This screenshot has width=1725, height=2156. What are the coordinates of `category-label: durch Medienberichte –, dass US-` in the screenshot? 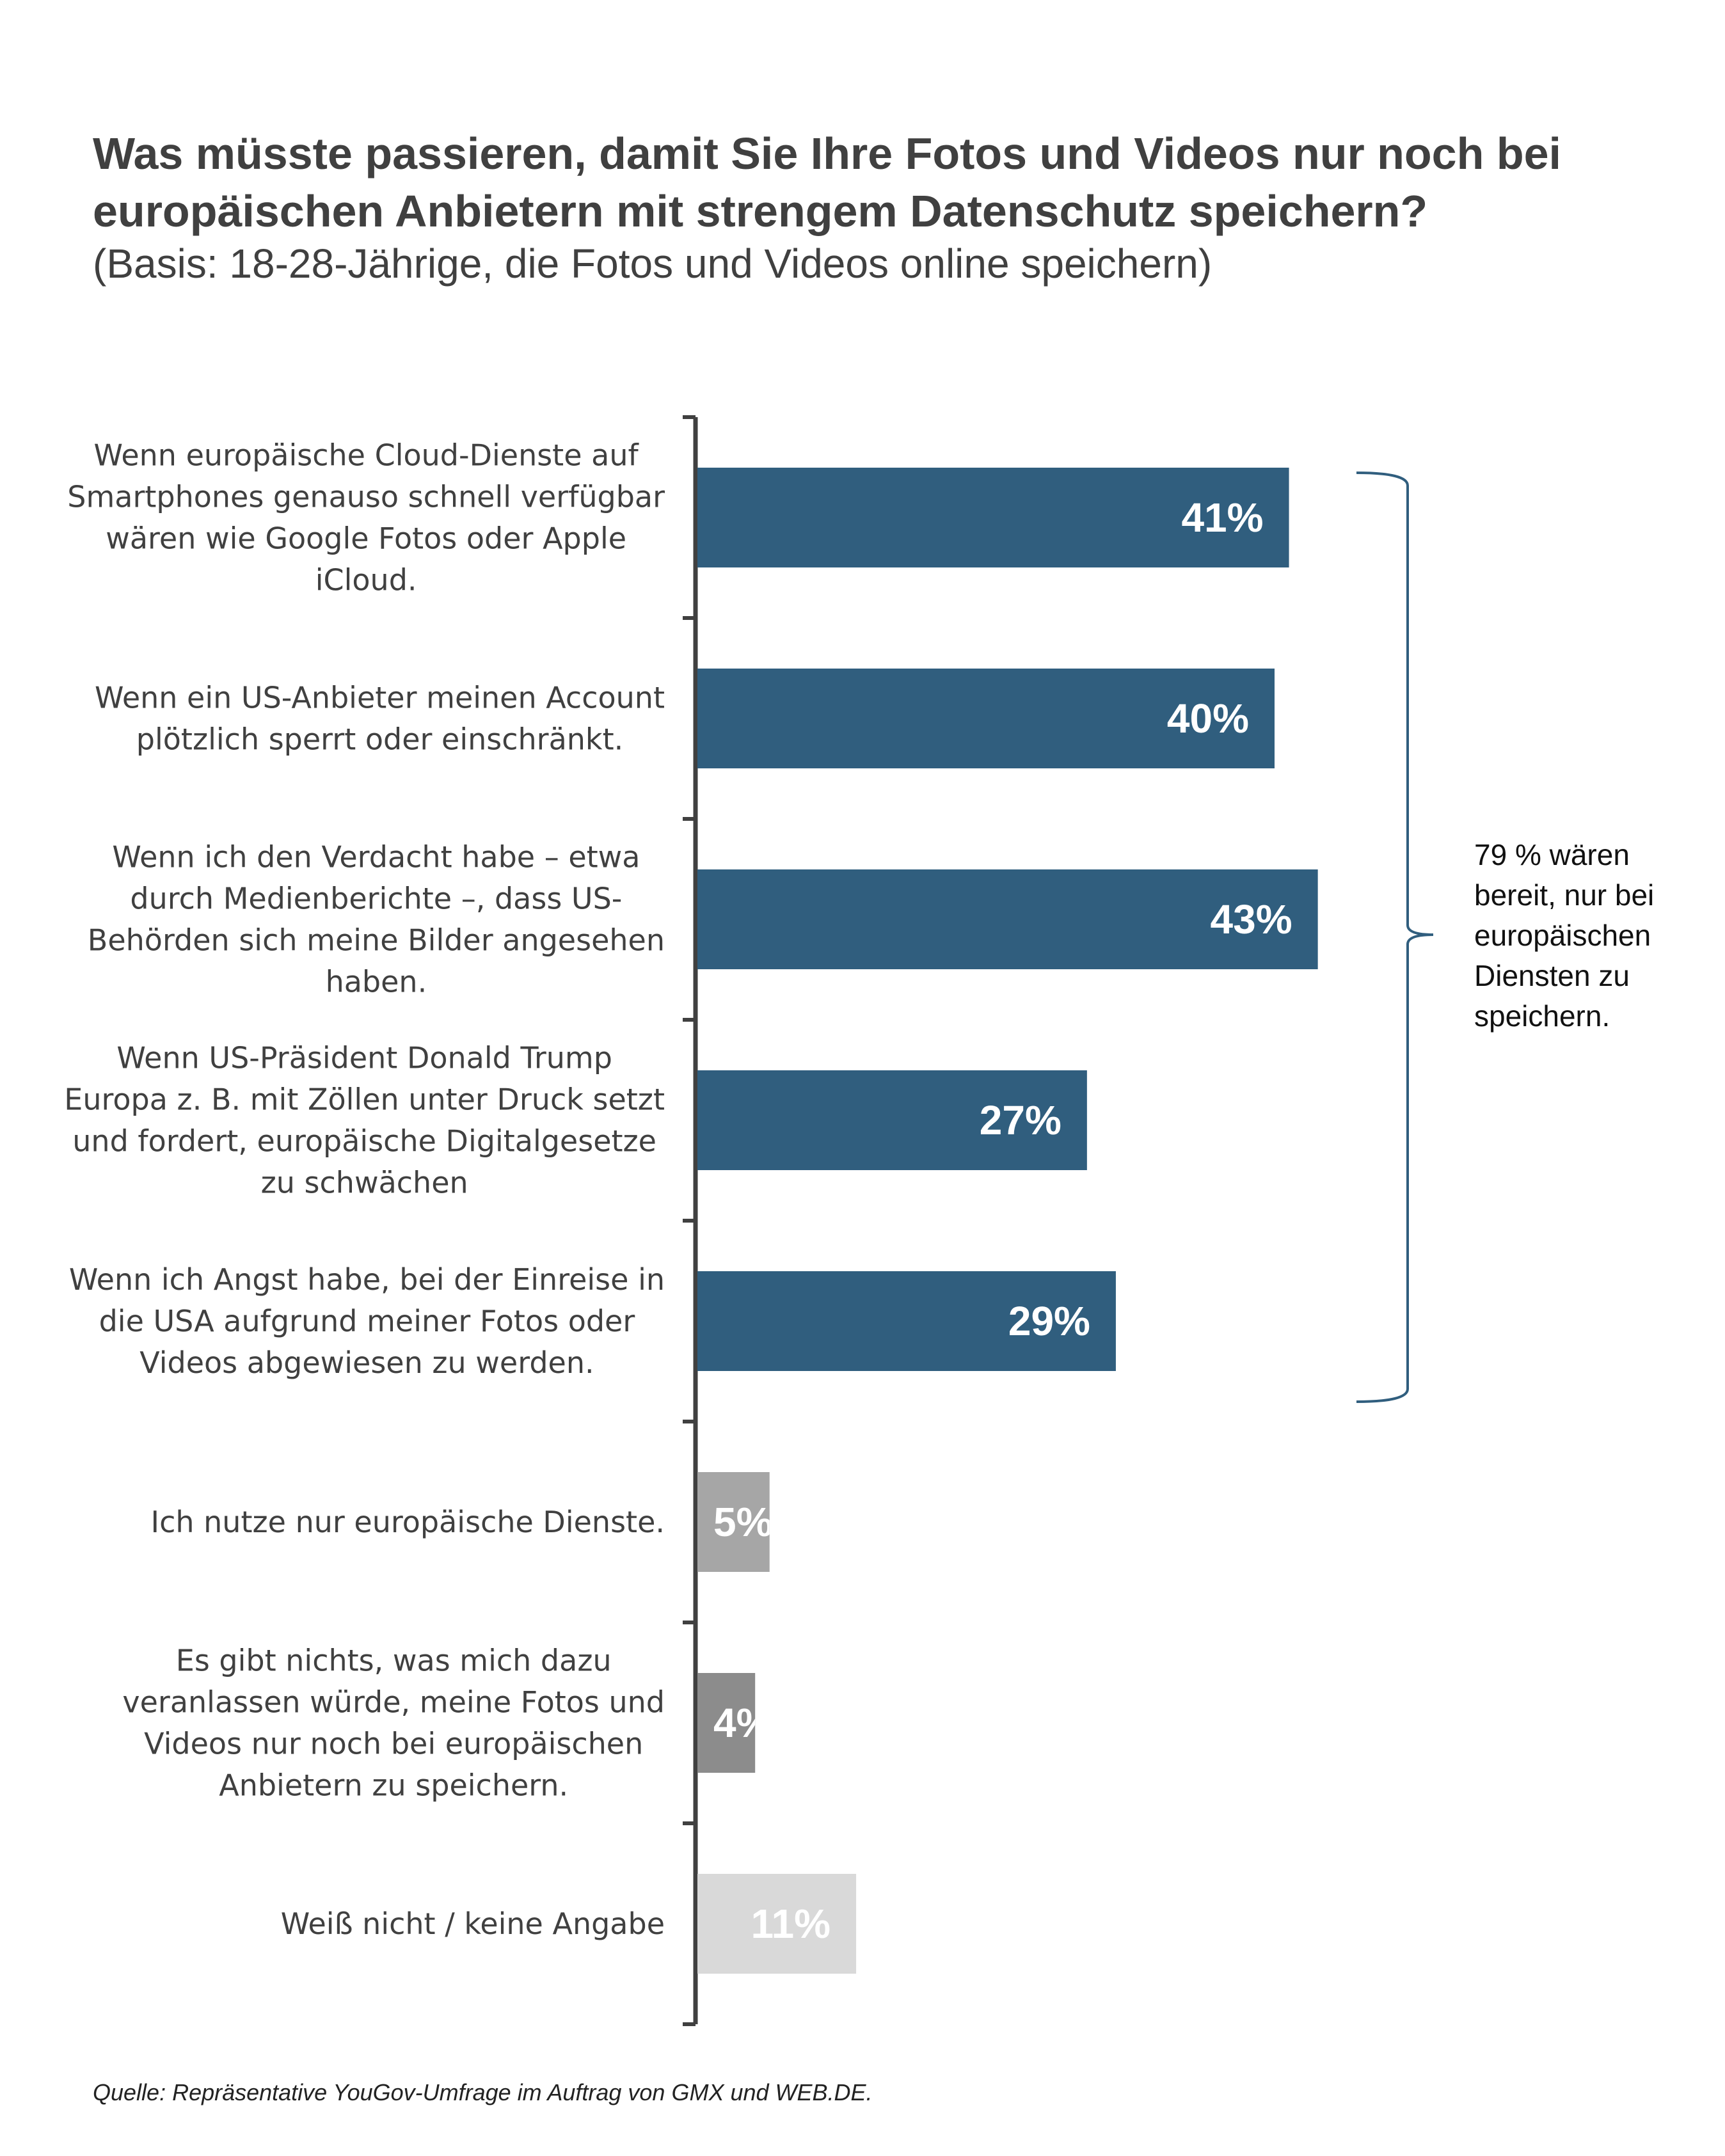 It's located at (376, 899).